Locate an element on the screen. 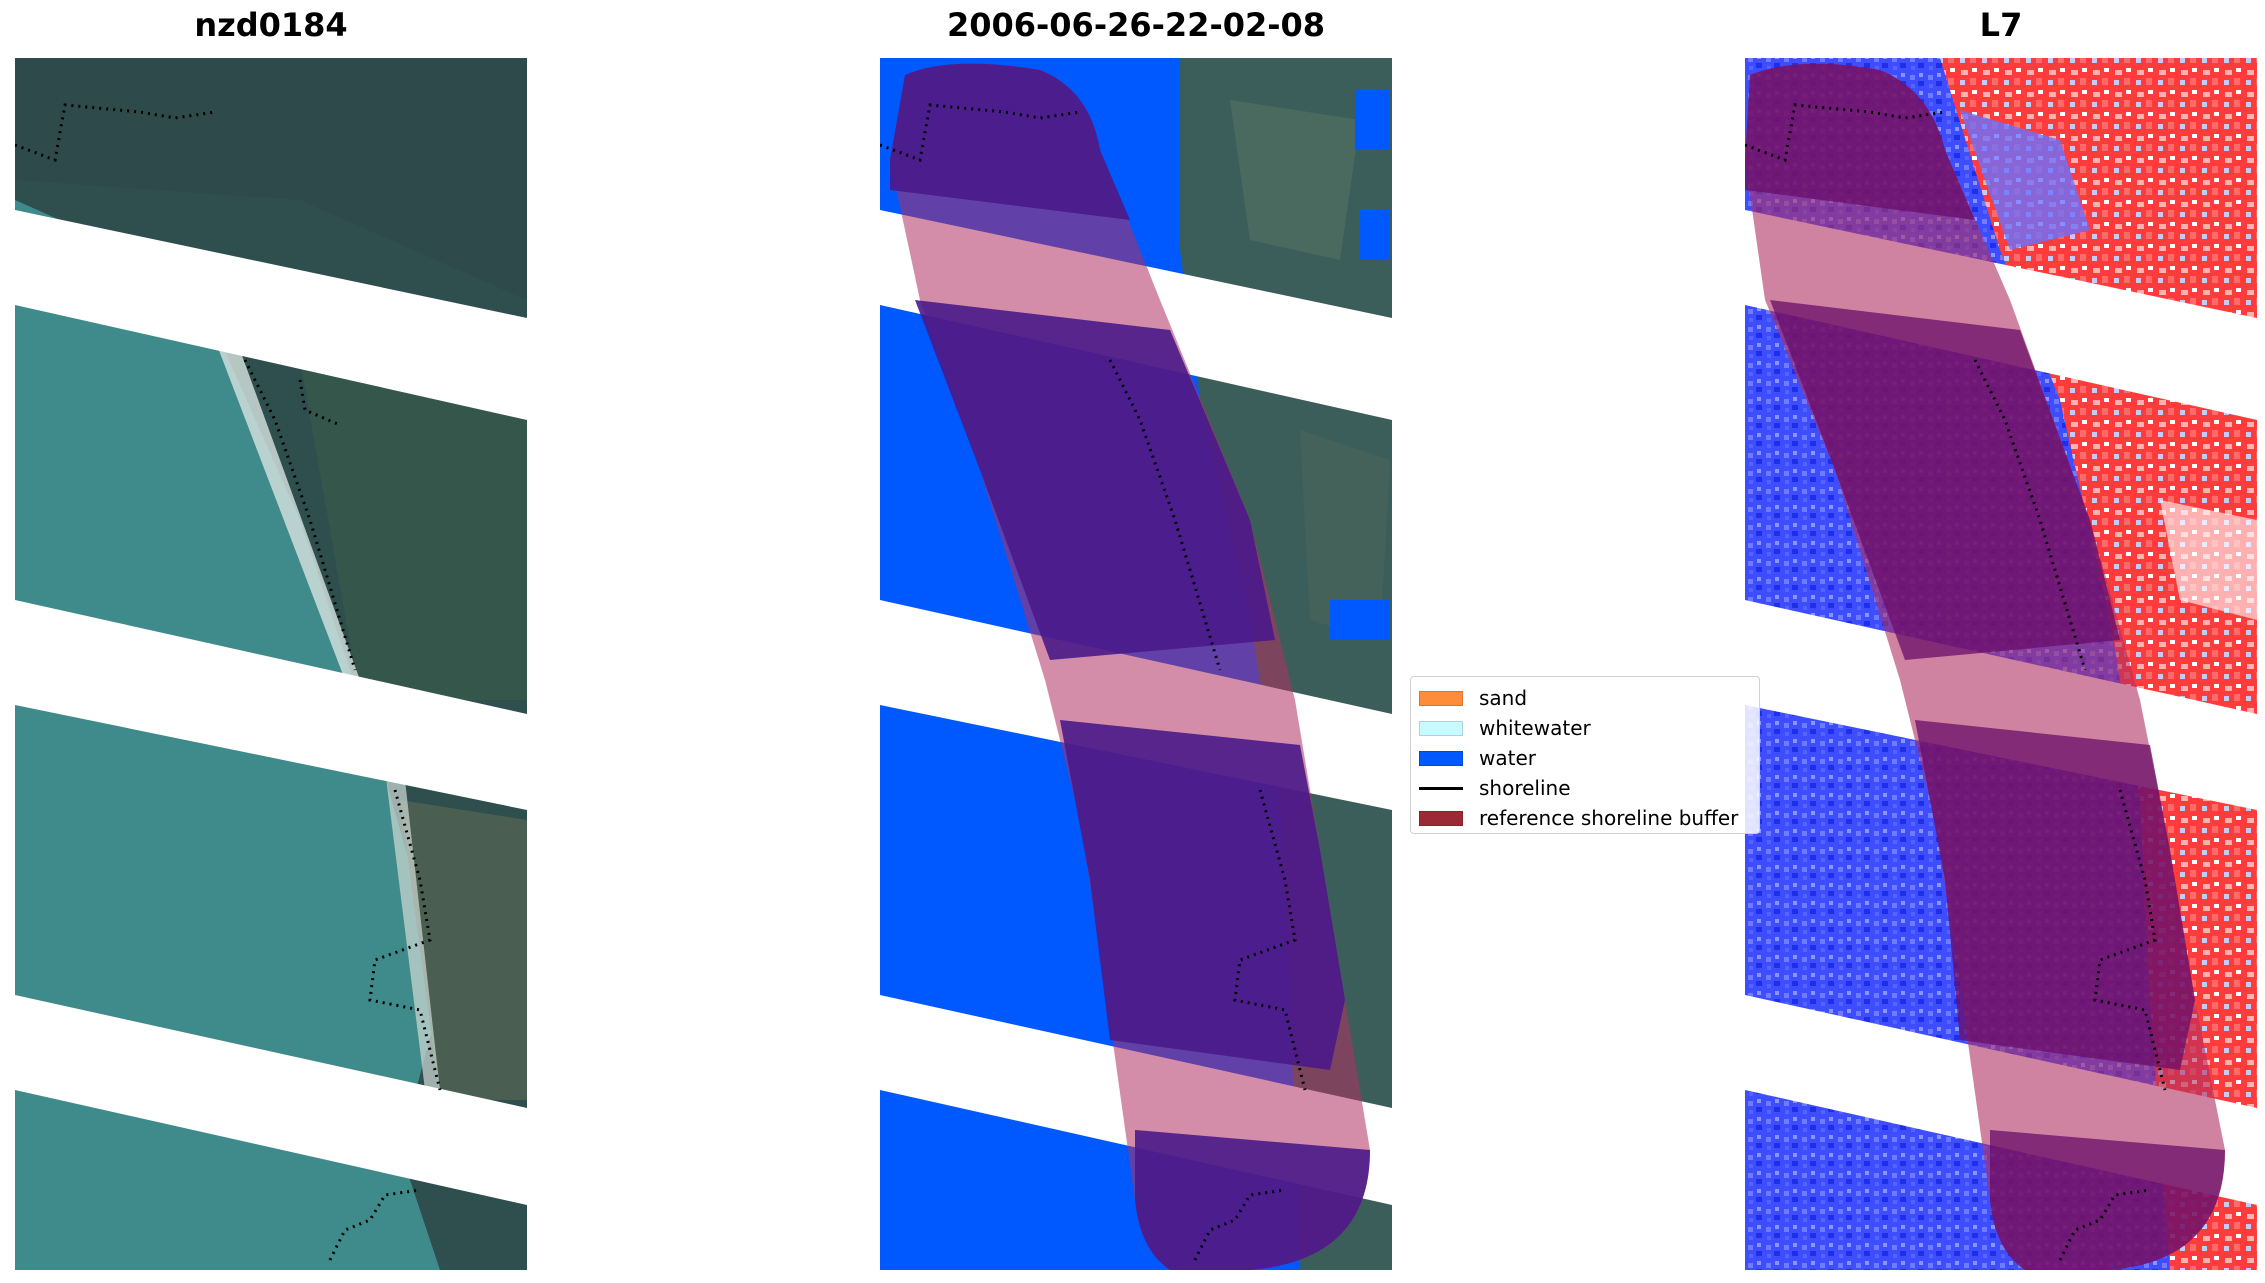  buffer-swatch is located at coordinates (1441, 818).